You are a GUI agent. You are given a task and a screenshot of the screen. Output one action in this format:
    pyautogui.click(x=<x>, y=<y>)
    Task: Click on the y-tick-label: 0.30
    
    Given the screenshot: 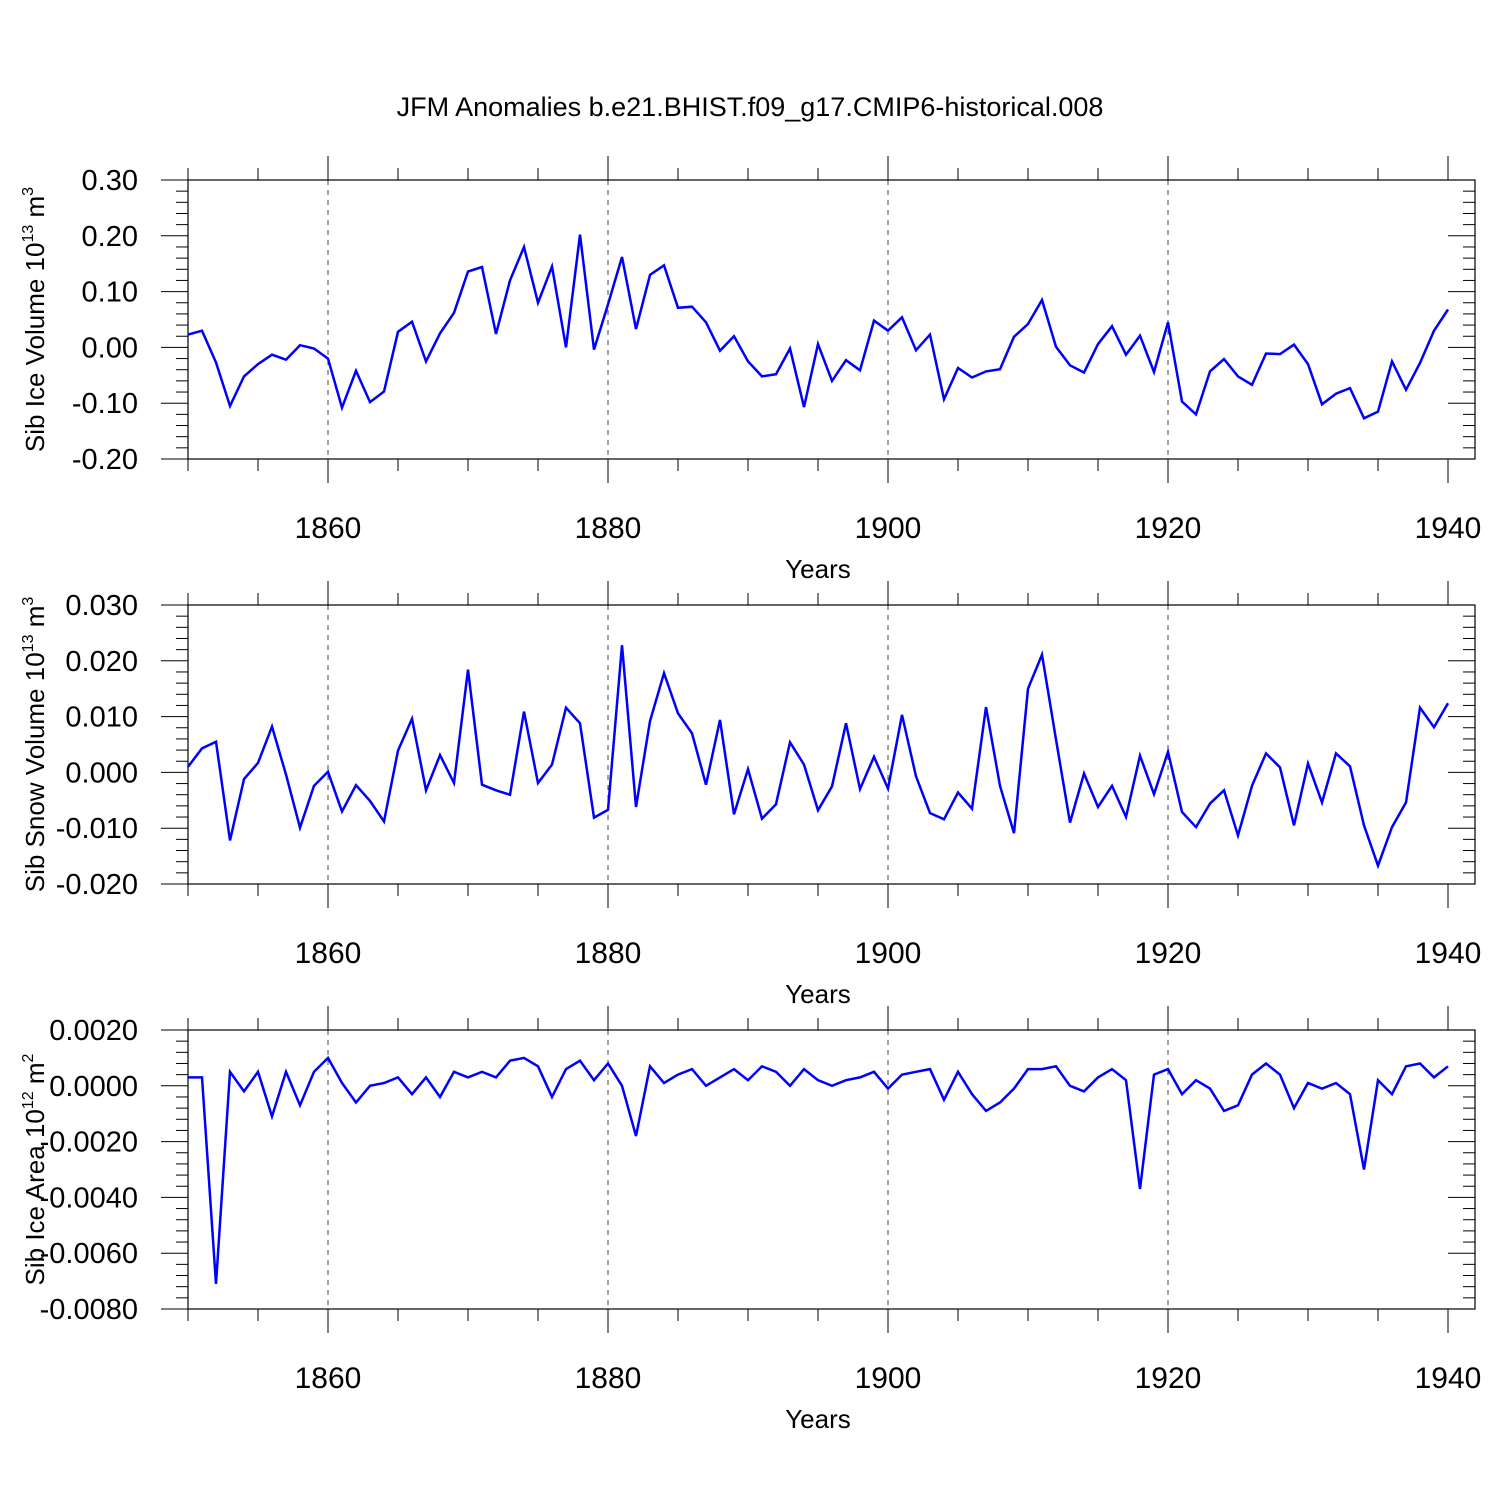 What is the action you would take?
    pyautogui.click(x=110, y=181)
    